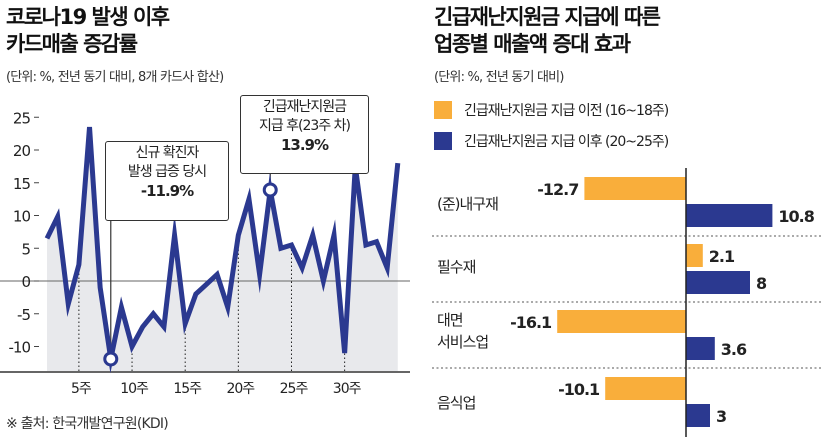 The height and width of the screenshot is (437, 823). I want to click on left-chart-title: 코로나19 발생 이후 카드매출 증감률, so click(88, 31).